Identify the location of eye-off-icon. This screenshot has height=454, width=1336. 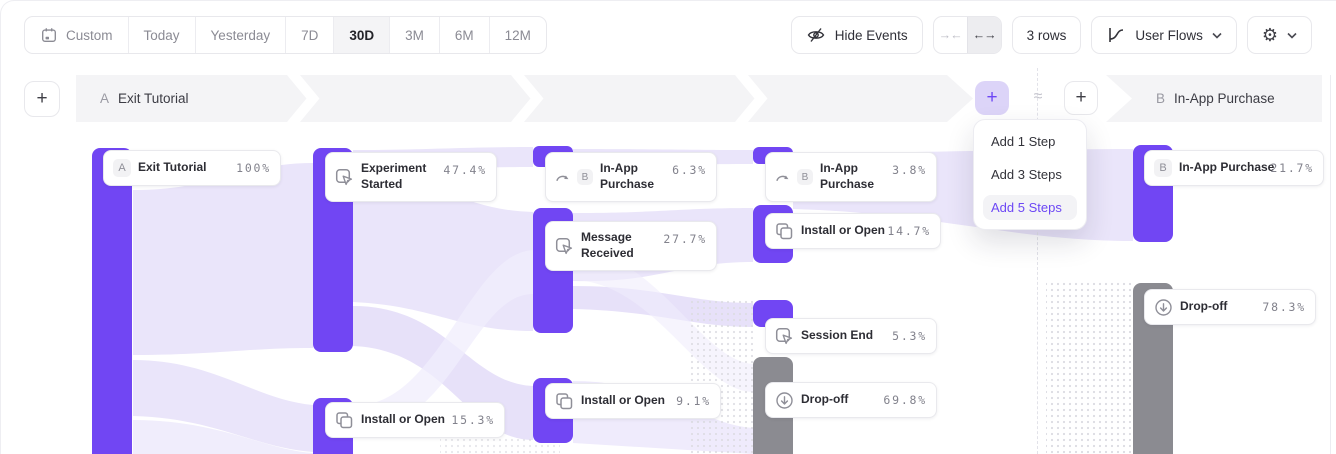
(816, 35).